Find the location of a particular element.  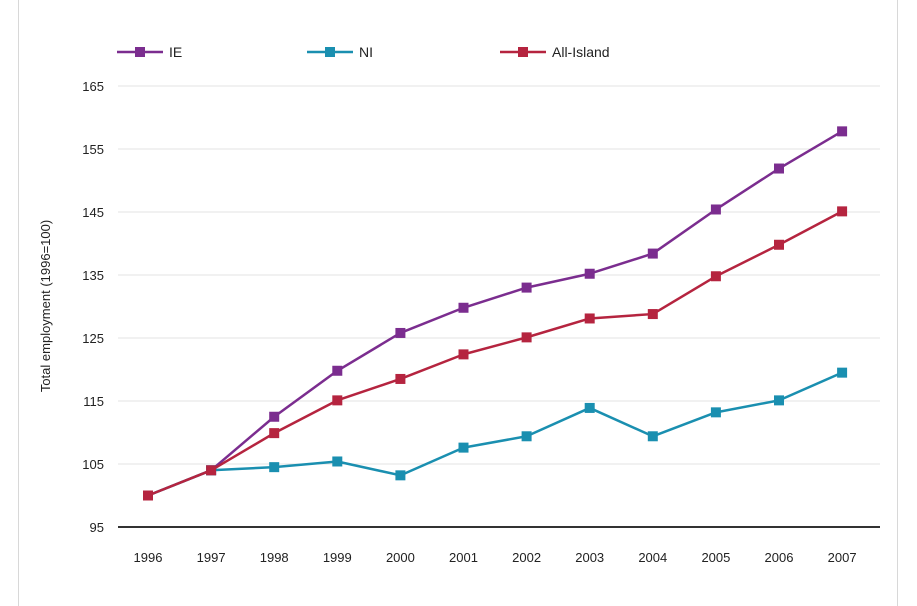

x-tick-label: 1997 is located at coordinates (211, 557).